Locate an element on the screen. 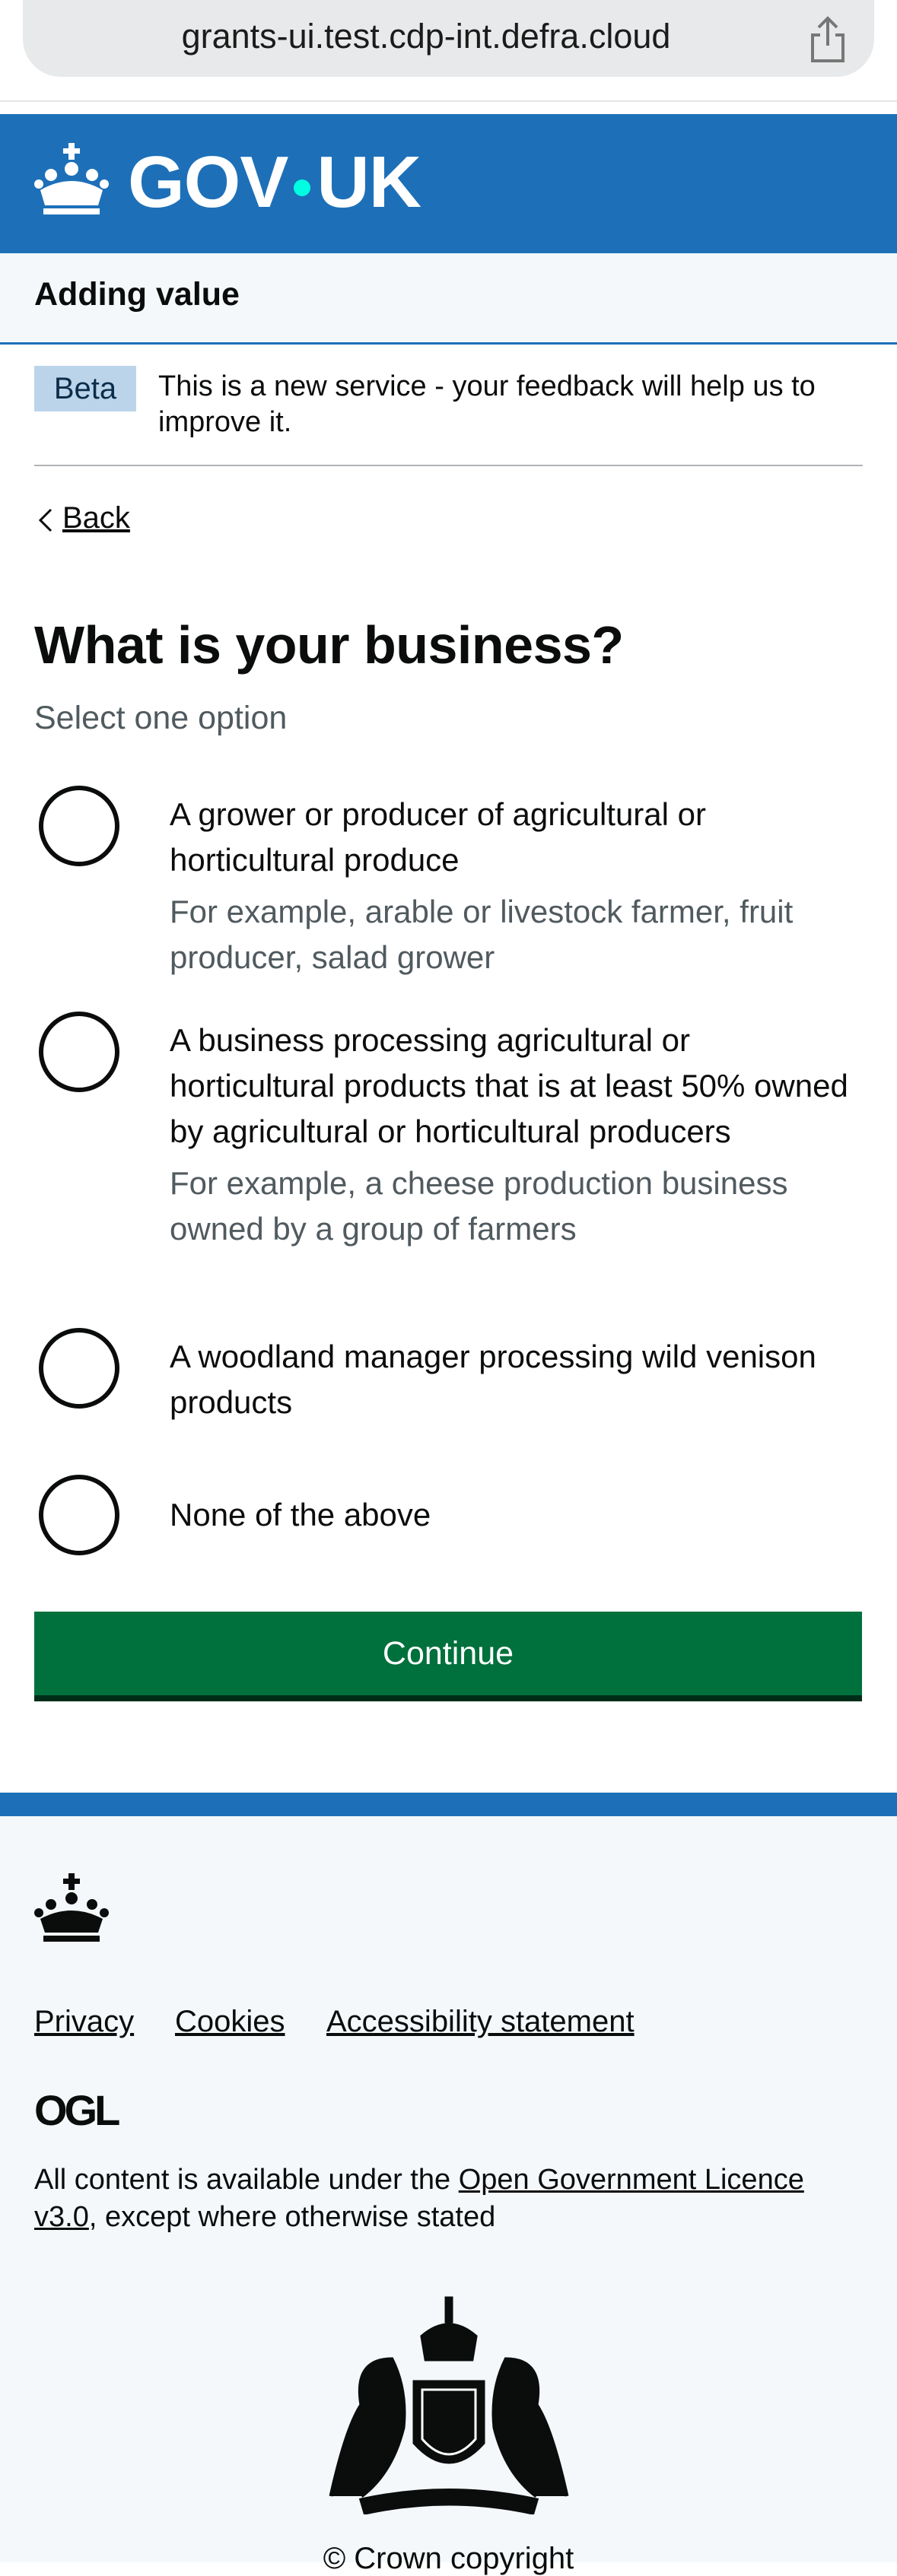 The width and height of the screenshot is (897, 2576). govuk-logo: GOV UK is located at coordinates (274, 183).